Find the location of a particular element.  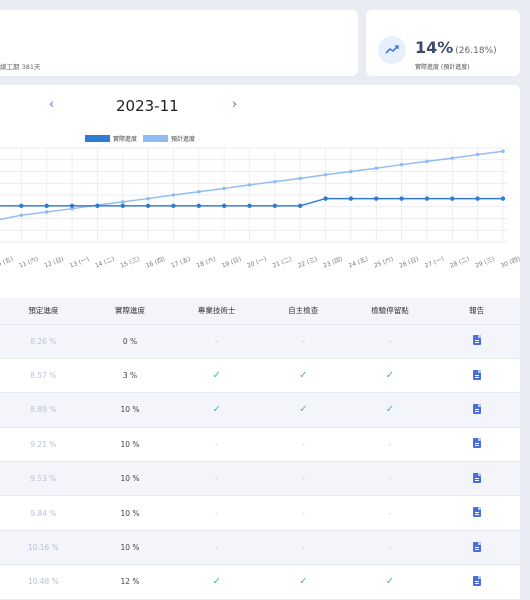

table-row: 9.21 % 10 % - - - is located at coordinates (260, 445).